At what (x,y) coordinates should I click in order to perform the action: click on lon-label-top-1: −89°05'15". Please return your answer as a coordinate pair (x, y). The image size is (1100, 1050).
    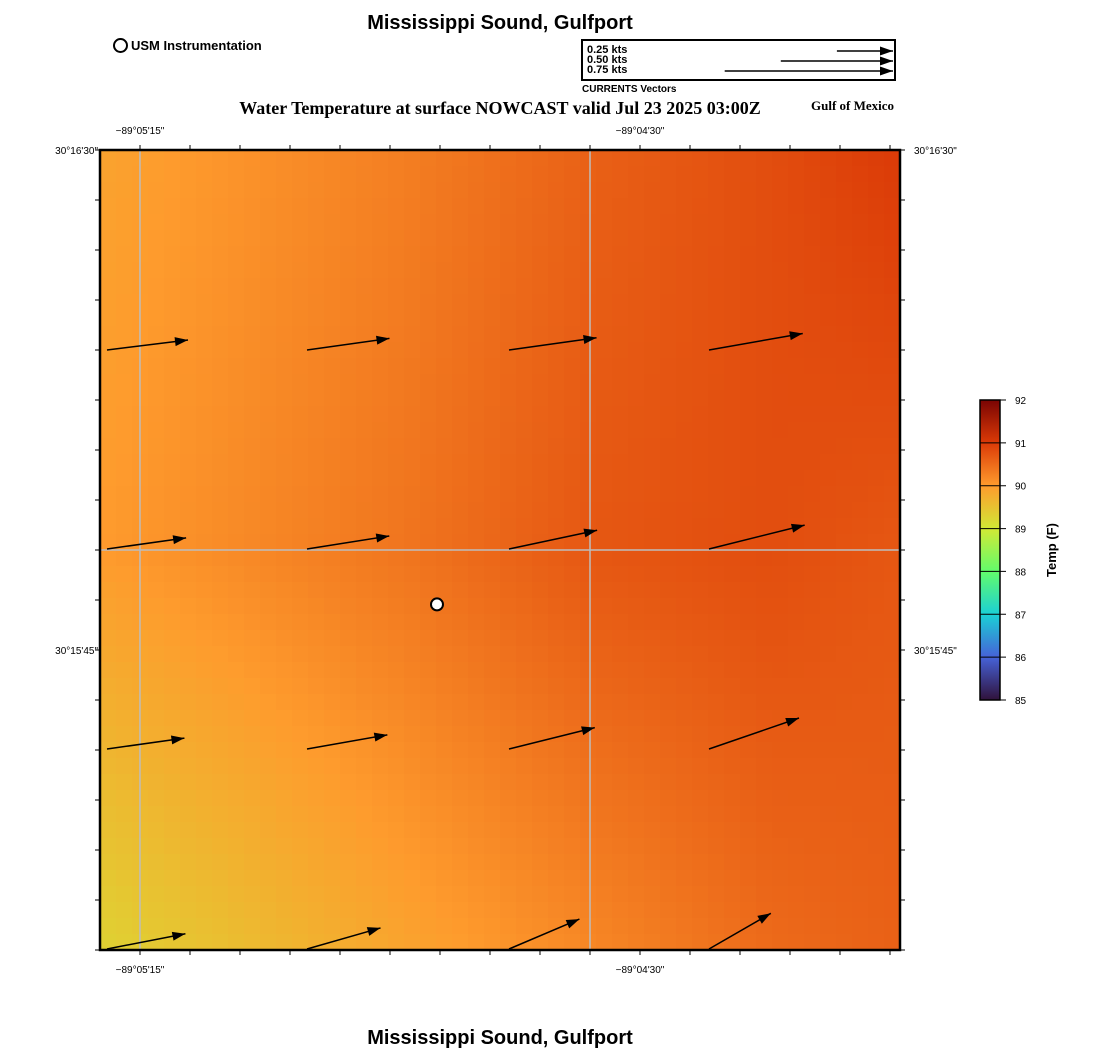
    Looking at the image, I should click on (140, 131).